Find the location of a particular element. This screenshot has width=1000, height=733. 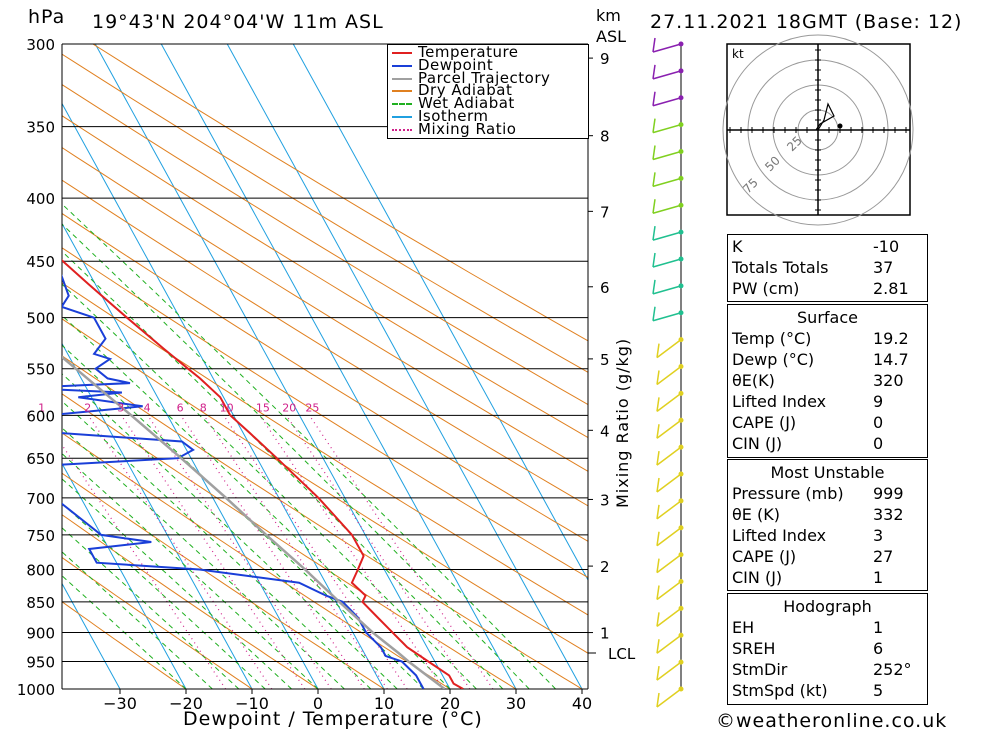

pressure-tick-label: 550 is located at coordinates (40, 370).